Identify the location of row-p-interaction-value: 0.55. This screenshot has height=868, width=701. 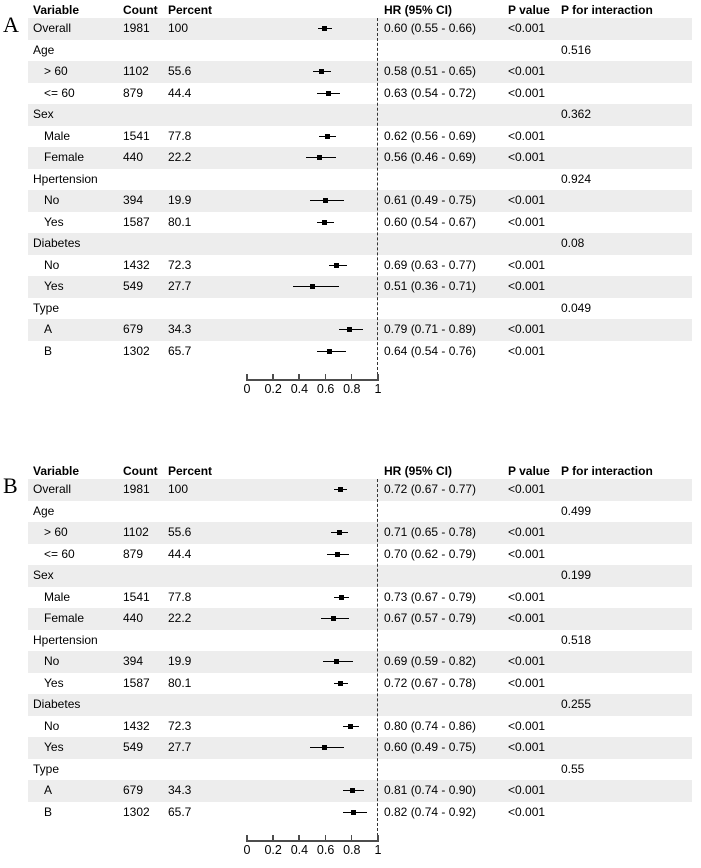
(573, 768).